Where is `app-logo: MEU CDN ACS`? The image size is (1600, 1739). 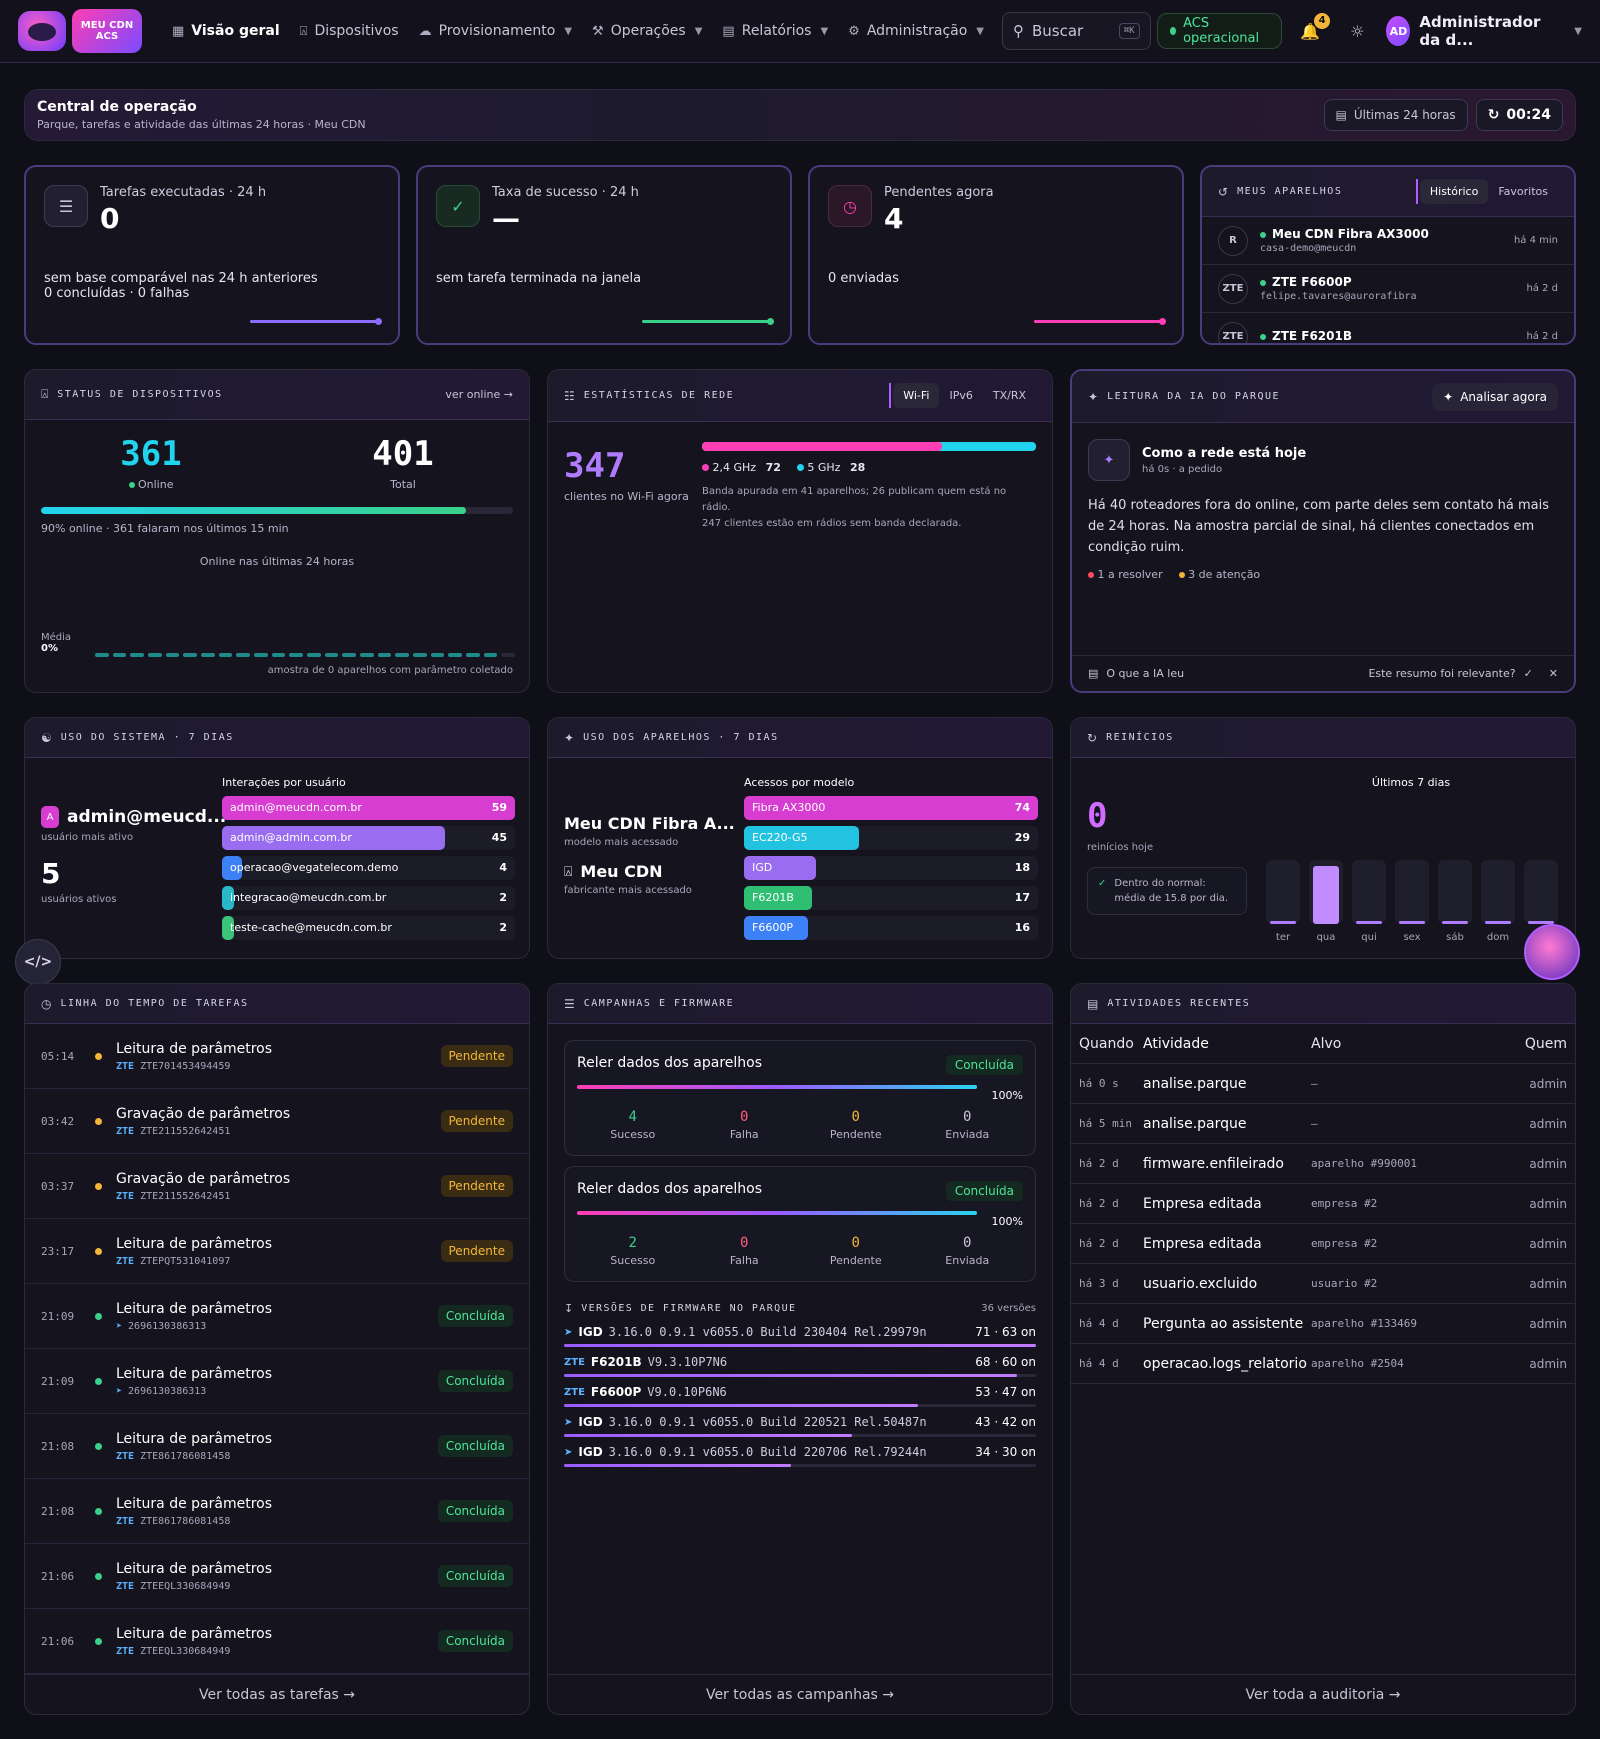
app-logo: MEU CDN ACS is located at coordinates (80, 31).